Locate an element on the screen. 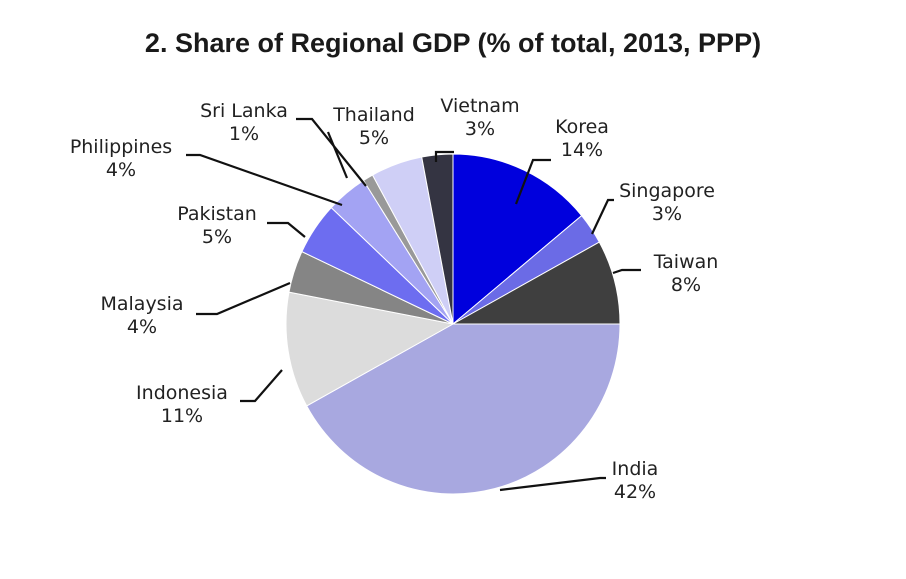  slice-label-korea: Korea 14% is located at coordinates (582, 138).